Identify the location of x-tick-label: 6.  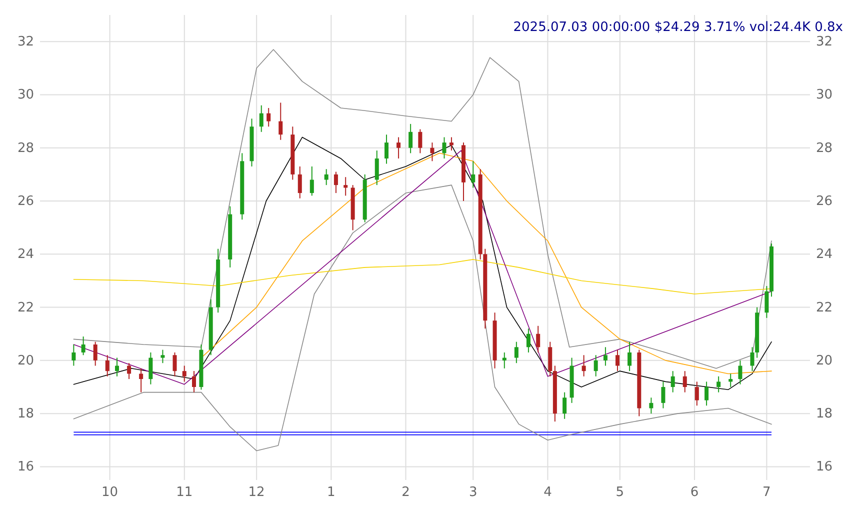
(694, 492).